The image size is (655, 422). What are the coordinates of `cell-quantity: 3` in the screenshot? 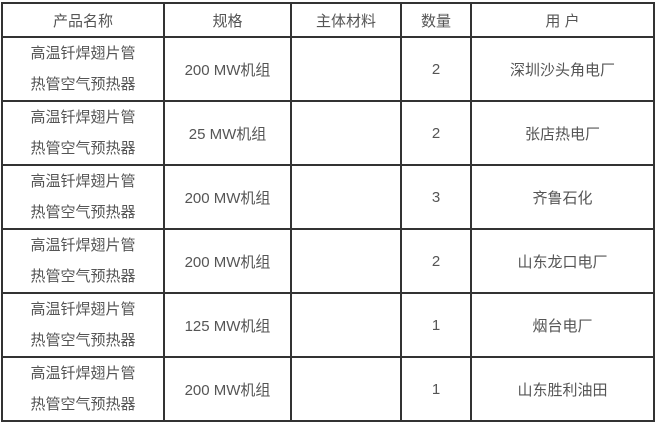 It's located at (436, 197).